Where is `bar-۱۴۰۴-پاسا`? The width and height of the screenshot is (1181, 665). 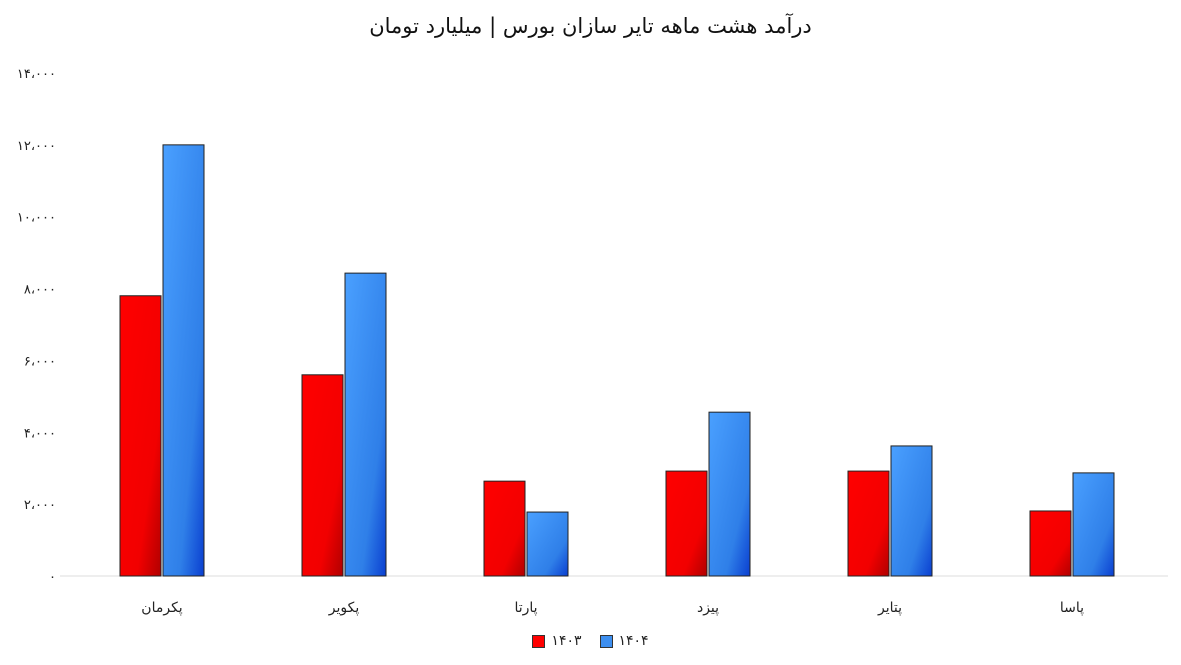
bar-۱۴۰۴-پاسا is located at coordinates (1093, 524).